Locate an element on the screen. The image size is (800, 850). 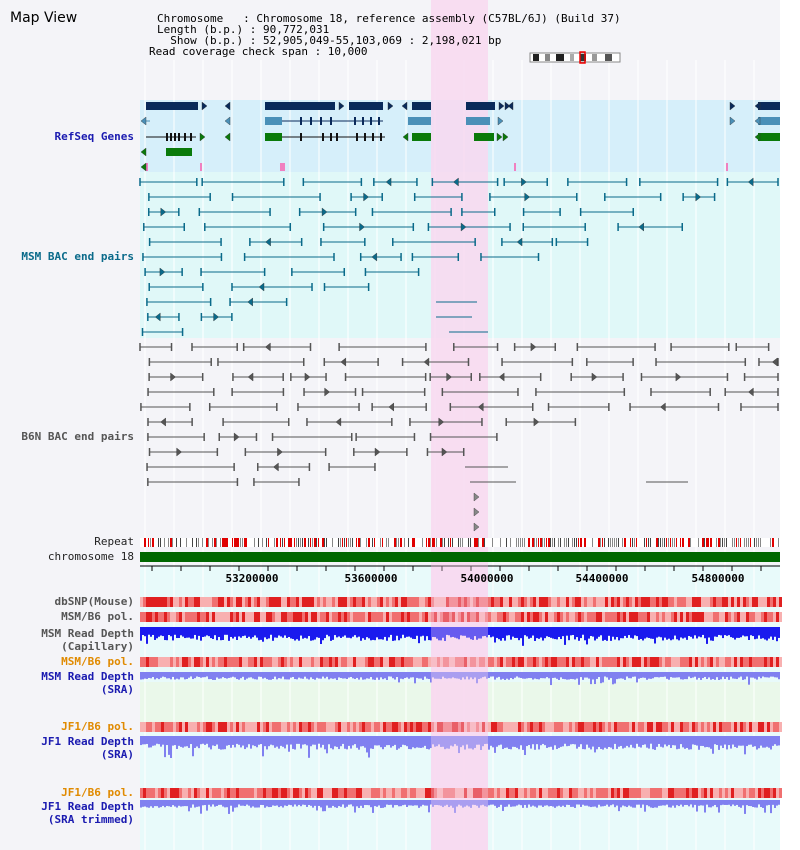
track-label-msm-depth-cap: MSM Read Depth is located at coordinates (87, 633).